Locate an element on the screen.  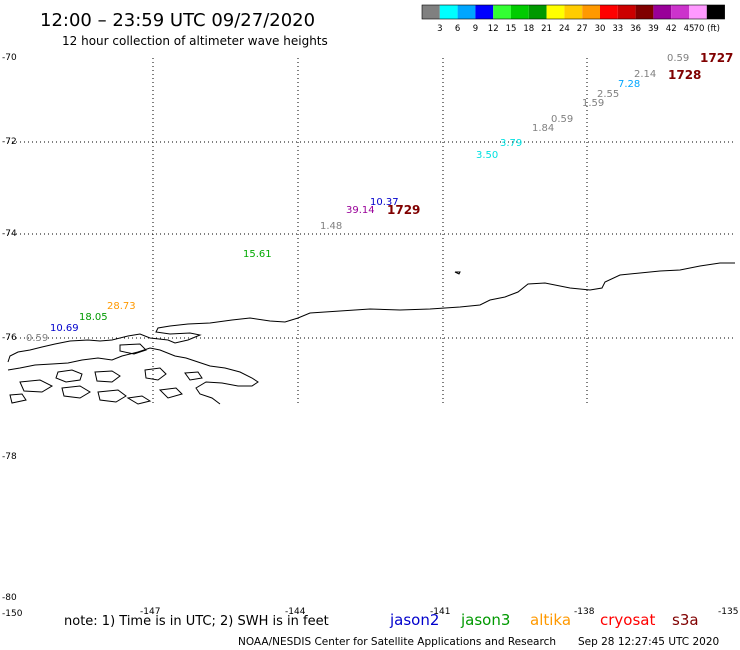
ice-shelf-edge is located at coordinates (133, 376).